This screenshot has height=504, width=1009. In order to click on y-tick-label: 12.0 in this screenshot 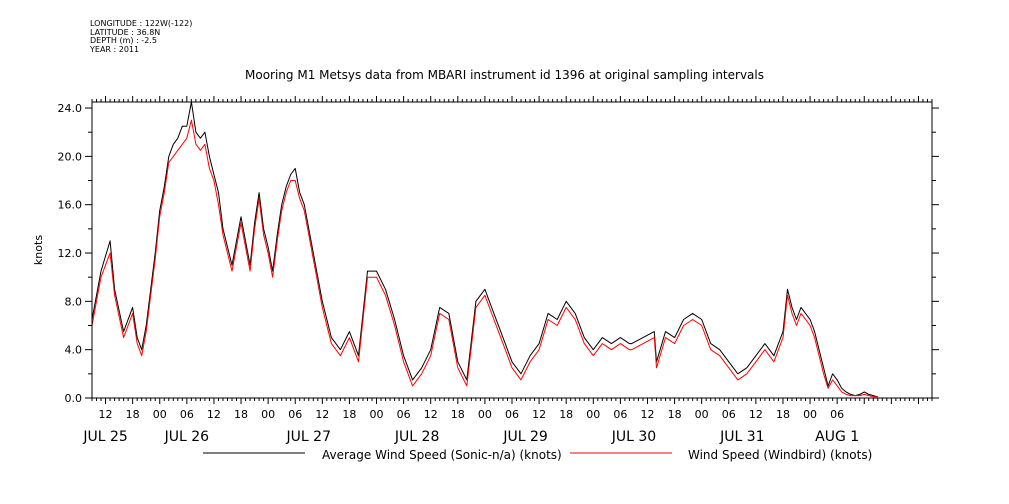, I will do `click(70, 253)`.